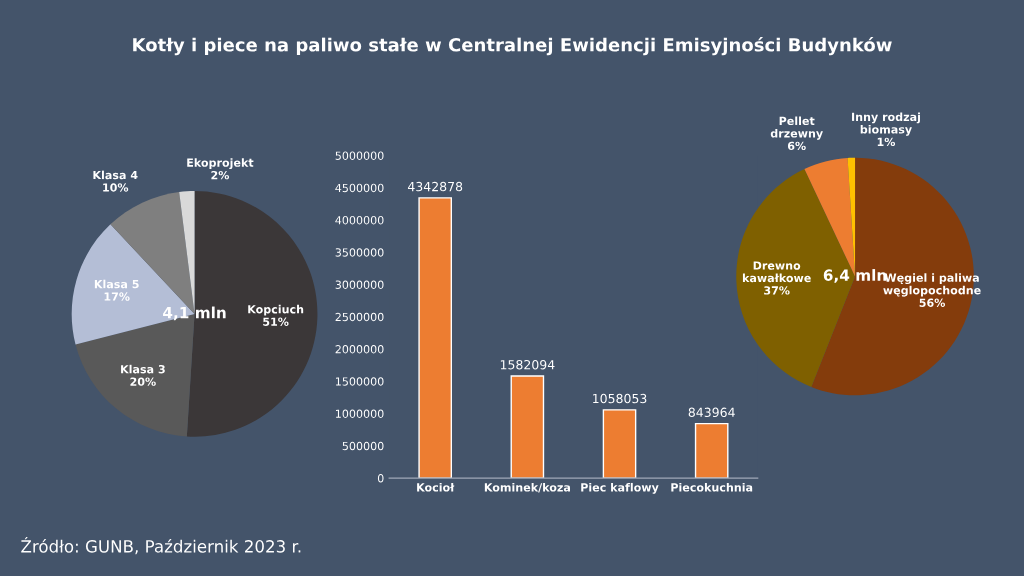 The height and width of the screenshot is (576, 1024). I want to click on y-tick-label: 500000, so click(363, 446).